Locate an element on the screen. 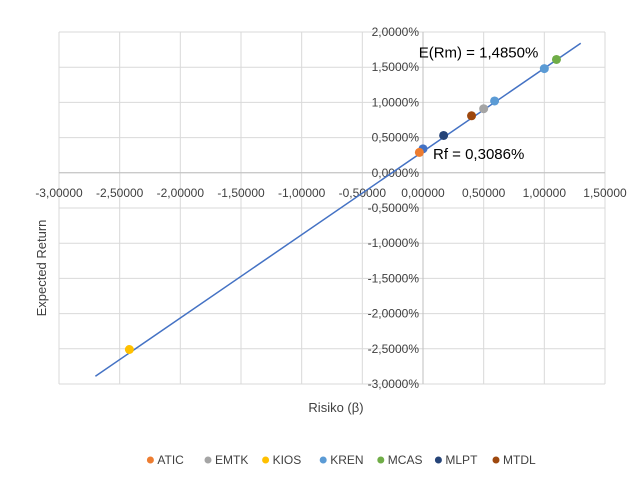 The width and height of the screenshot is (638, 490). legend-marker-mcas is located at coordinates (381, 460).